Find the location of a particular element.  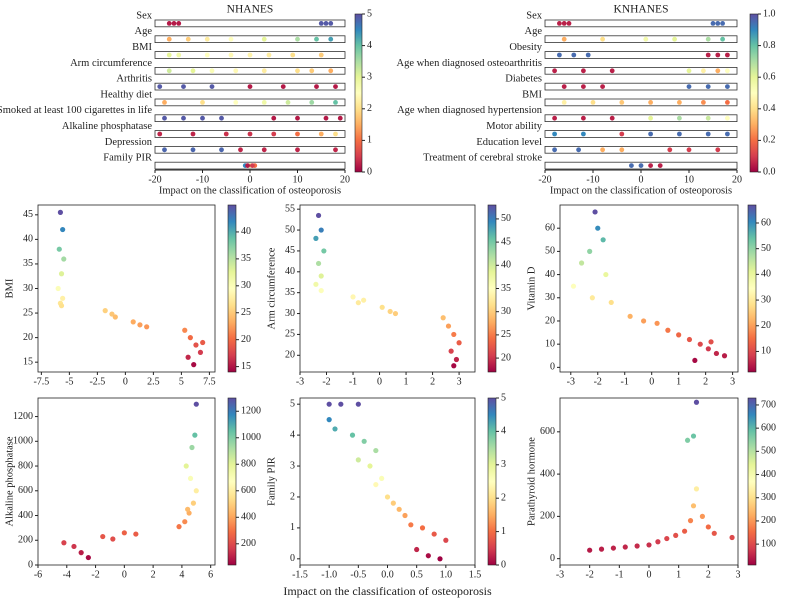

x-tick-label: 20 is located at coordinates (345, 179).